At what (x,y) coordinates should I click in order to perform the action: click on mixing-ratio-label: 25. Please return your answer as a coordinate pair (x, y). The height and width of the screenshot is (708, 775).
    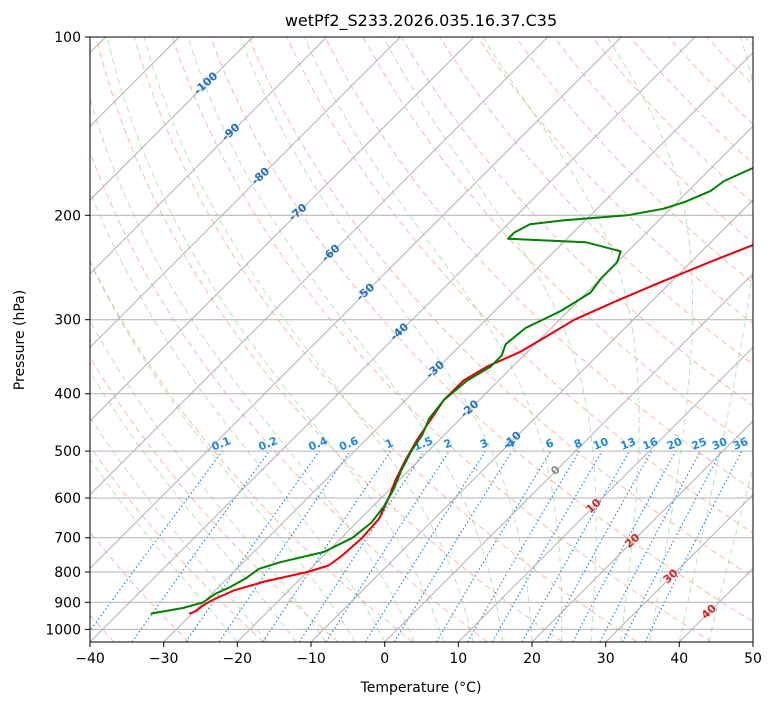
    Looking at the image, I should click on (699, 444).